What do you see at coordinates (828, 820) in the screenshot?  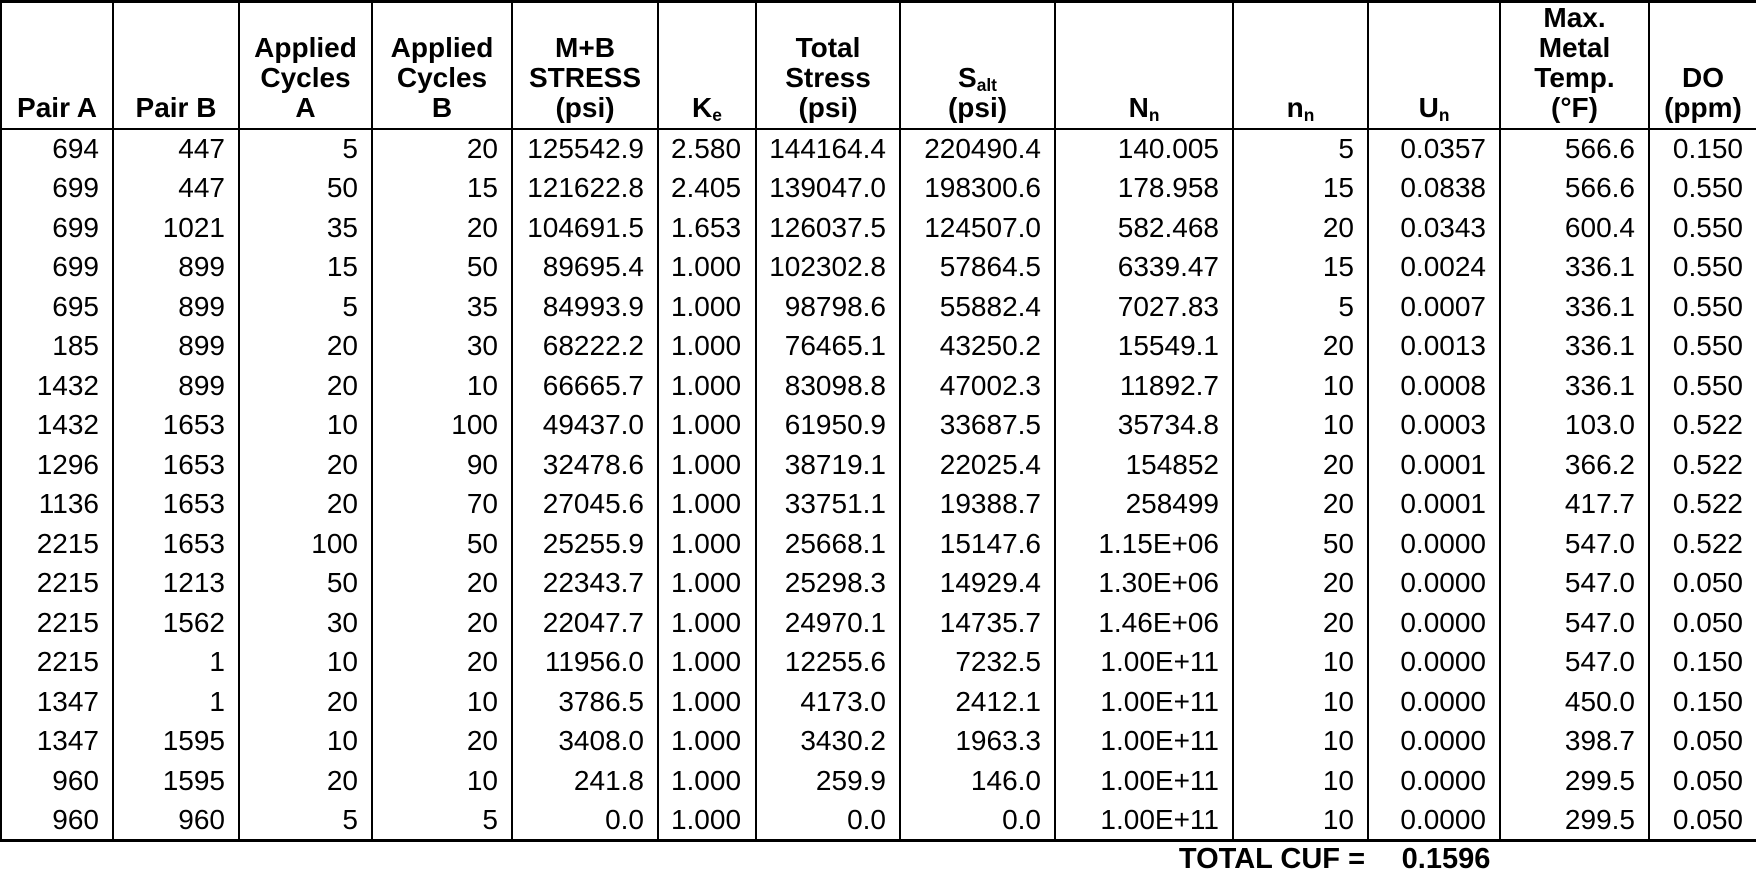 I see `cell-total-stress-psi: 0.0` at bounding box center [828, 820].